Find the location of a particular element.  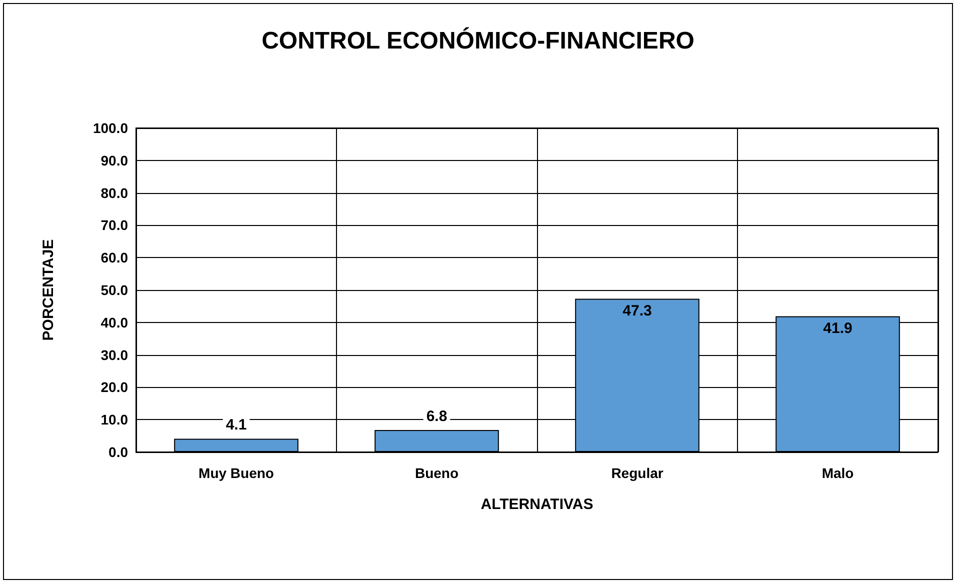

y-tick-label: 10.0 is located at coordinates (114, 420).